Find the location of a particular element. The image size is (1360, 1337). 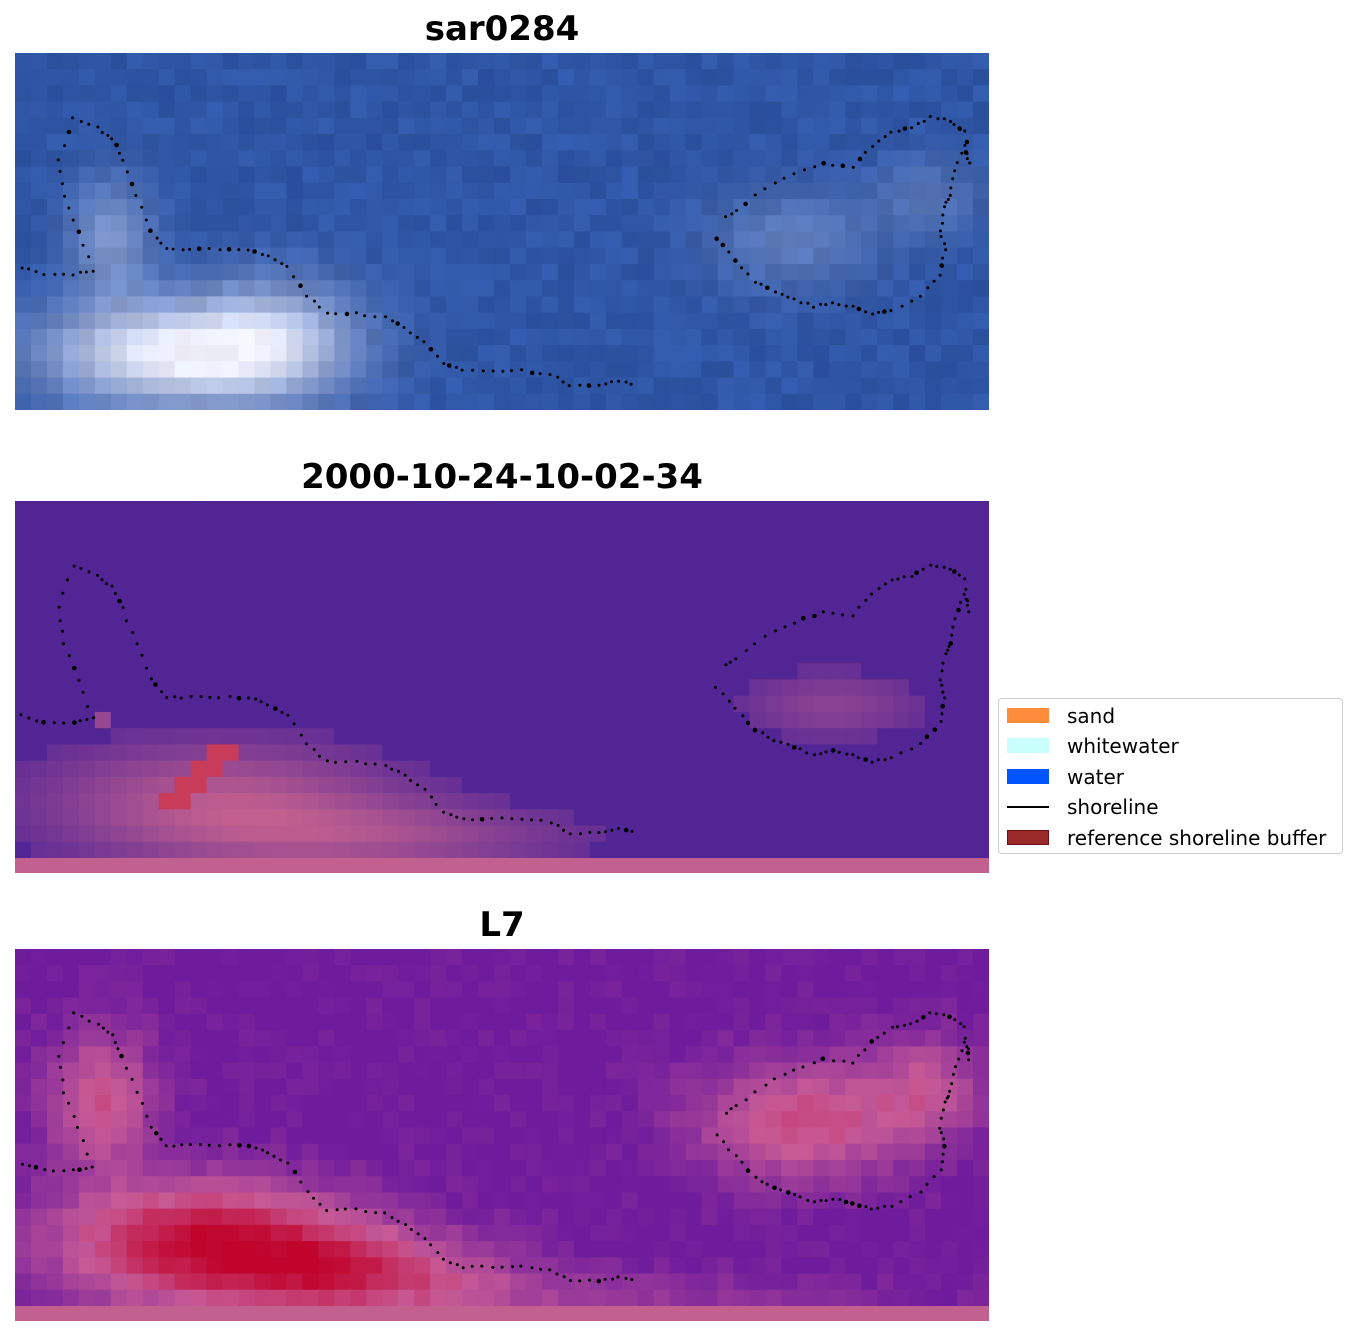

legend-label: whitewater is located at coordinates (1123, 746).